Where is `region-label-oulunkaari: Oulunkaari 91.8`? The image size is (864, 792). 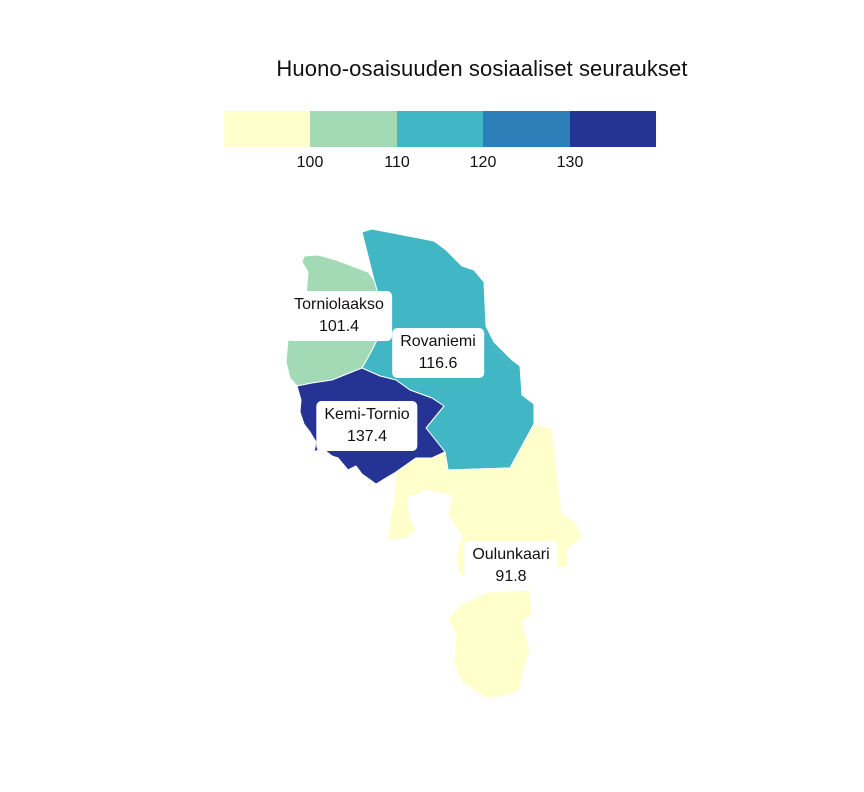 region-label-oulunkaari: Oulunkaari 91.8 is located at coordinates (511, 566).